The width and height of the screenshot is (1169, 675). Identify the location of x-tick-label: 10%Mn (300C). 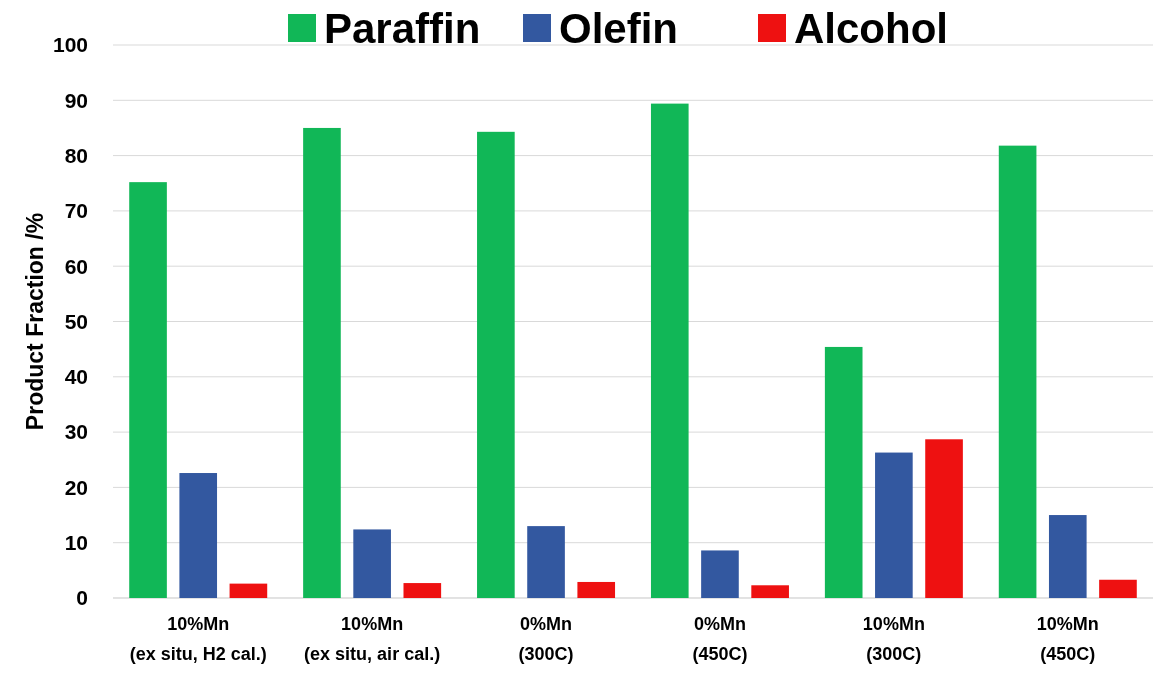
(893, 639).